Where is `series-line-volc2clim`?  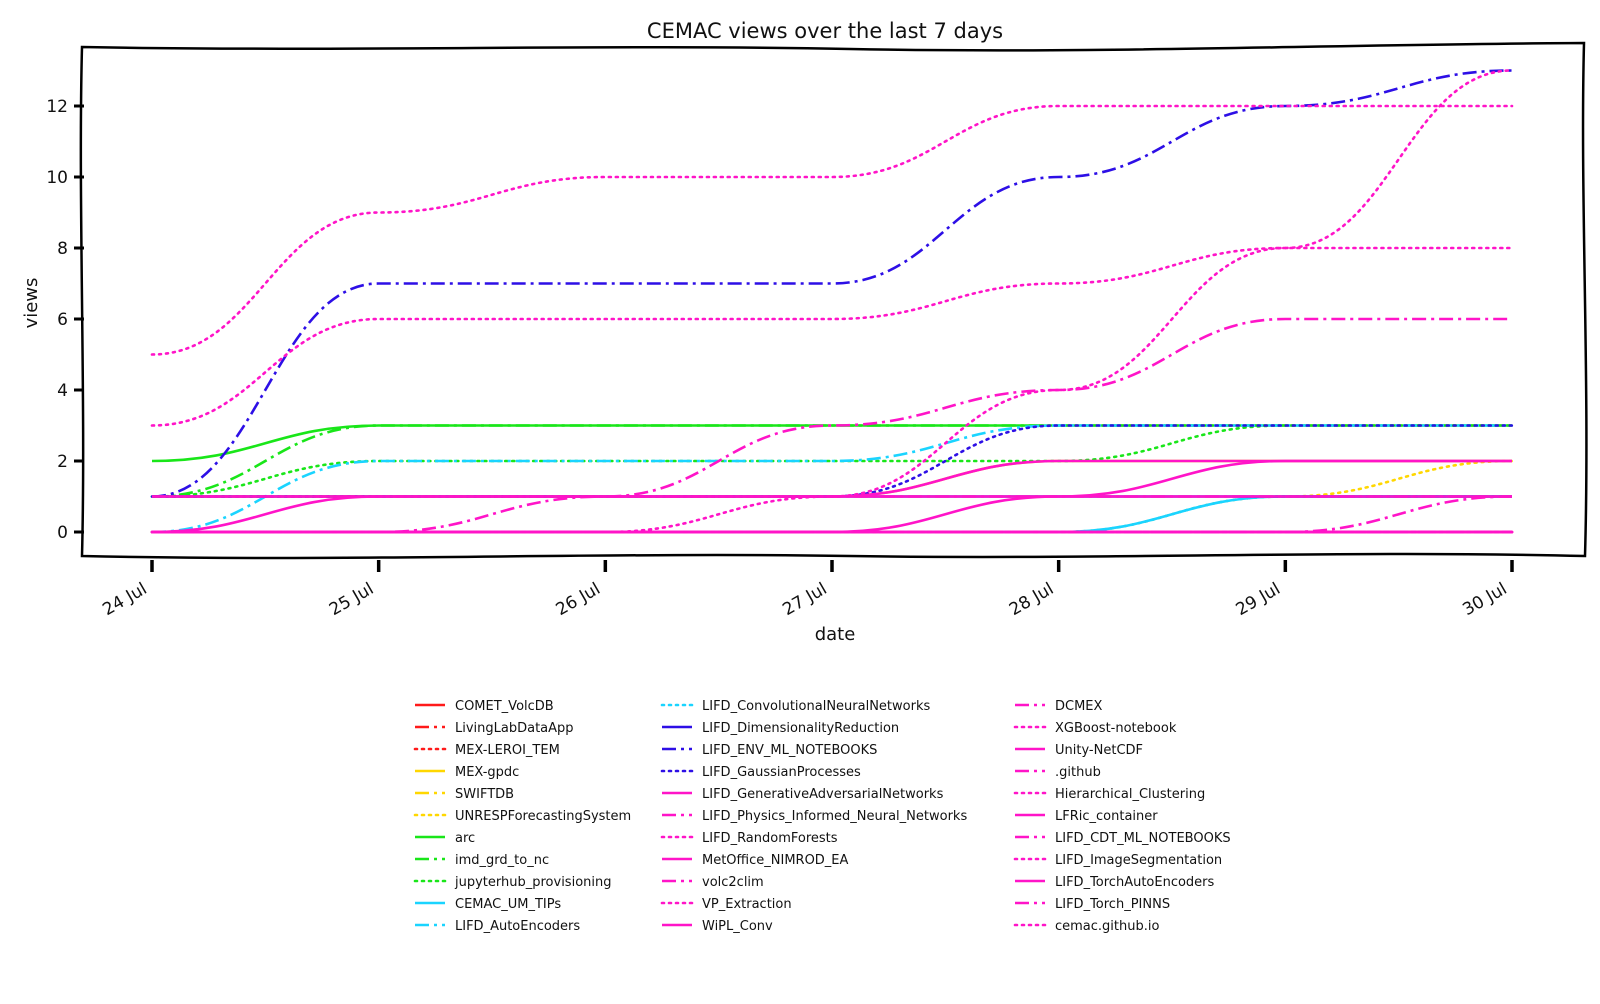
series-line-volc2clim is located at coordinates (832, 514).